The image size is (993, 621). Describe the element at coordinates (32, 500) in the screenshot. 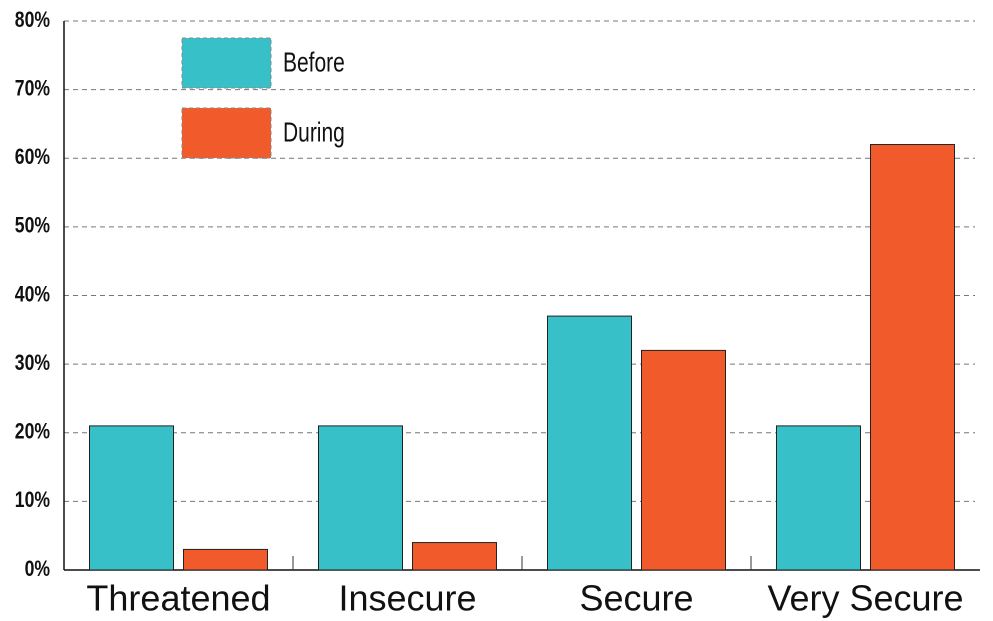

I see `y-tick-label: 10%` at that location.